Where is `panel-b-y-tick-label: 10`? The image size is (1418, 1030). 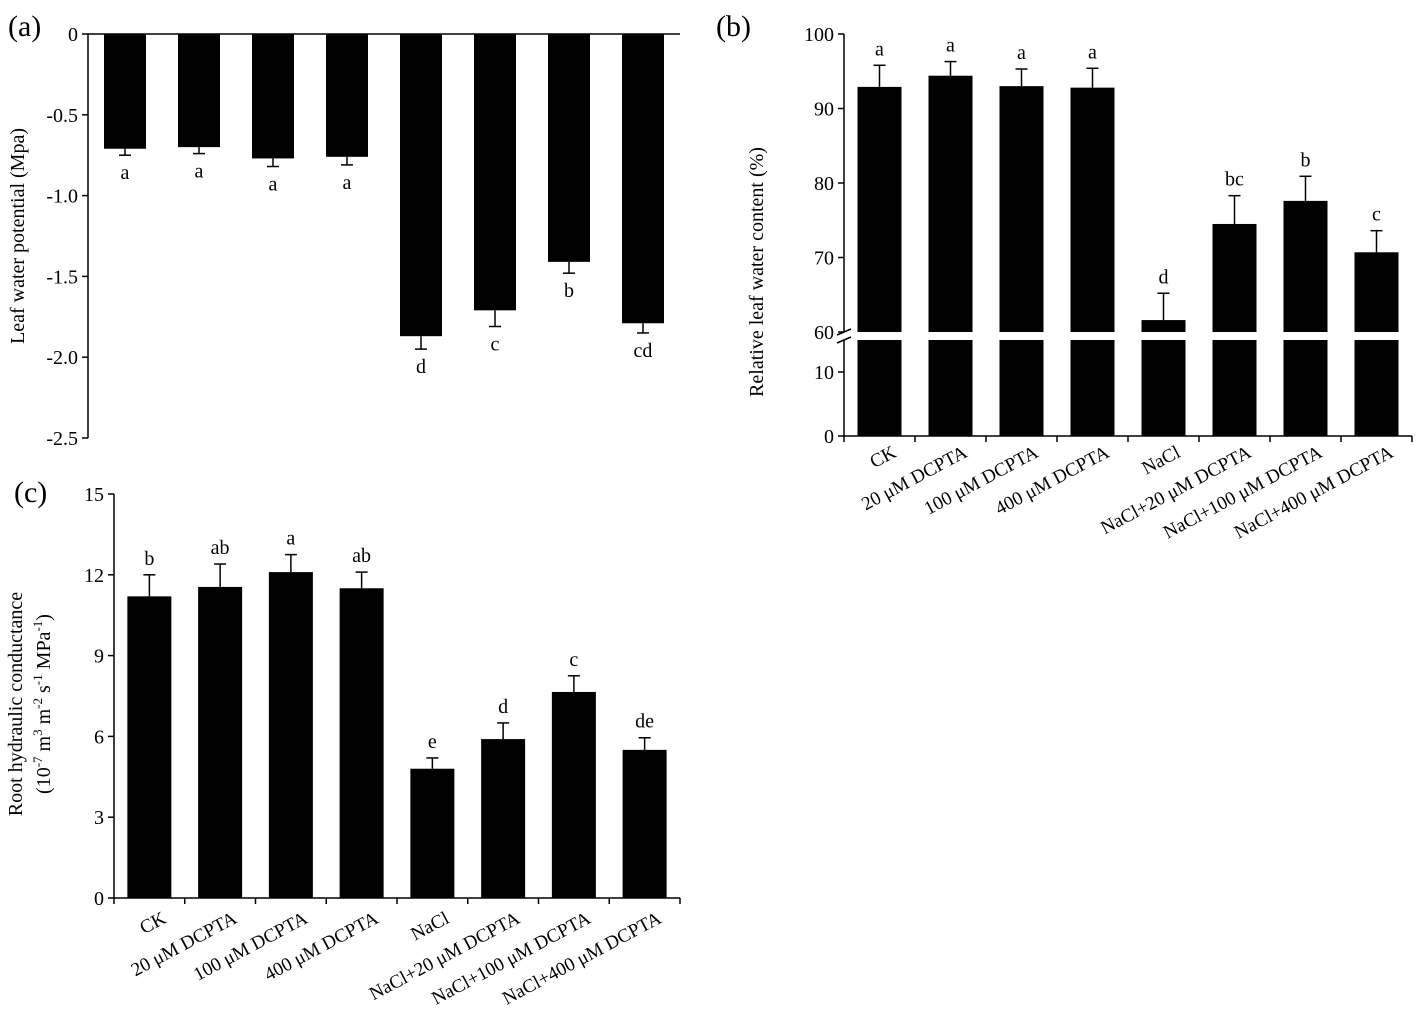
panel-b-y-tick-label: 10 is located at coordinates (824, 373).